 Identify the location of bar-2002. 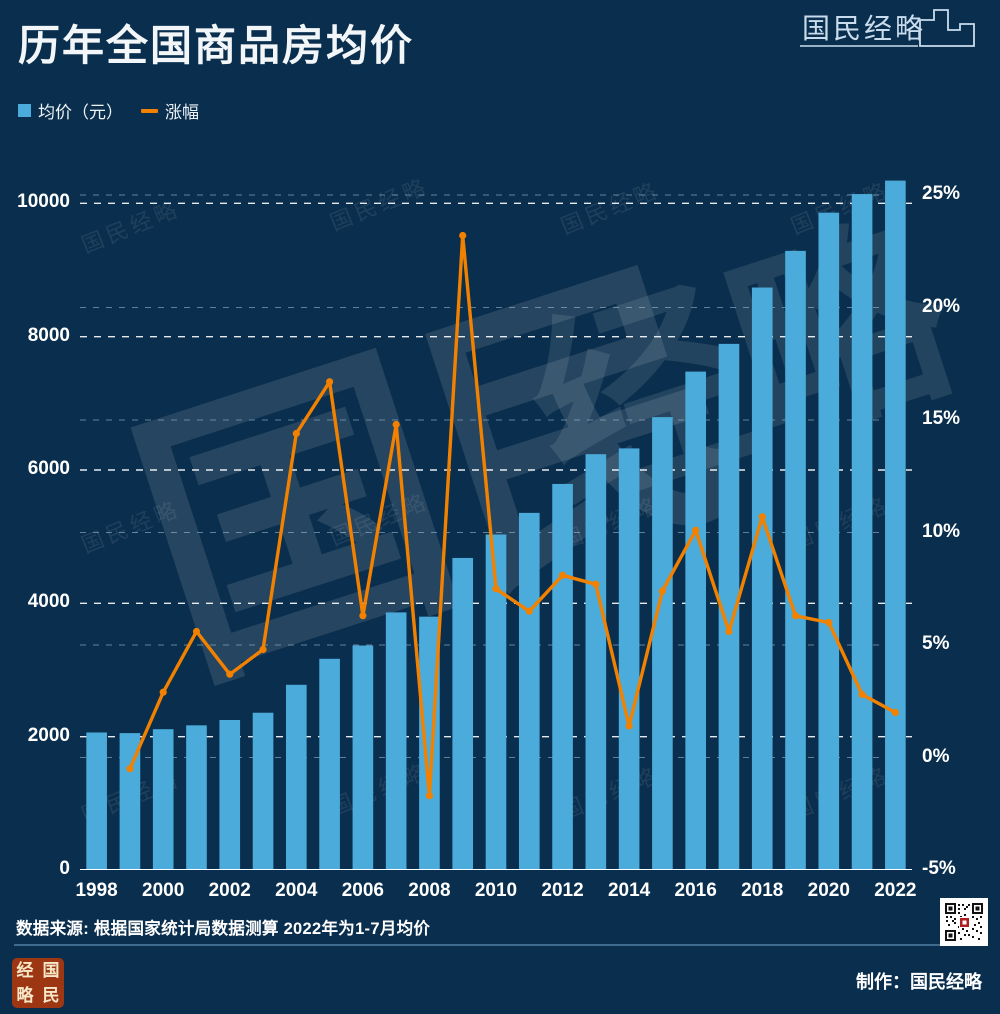
(230, 795).